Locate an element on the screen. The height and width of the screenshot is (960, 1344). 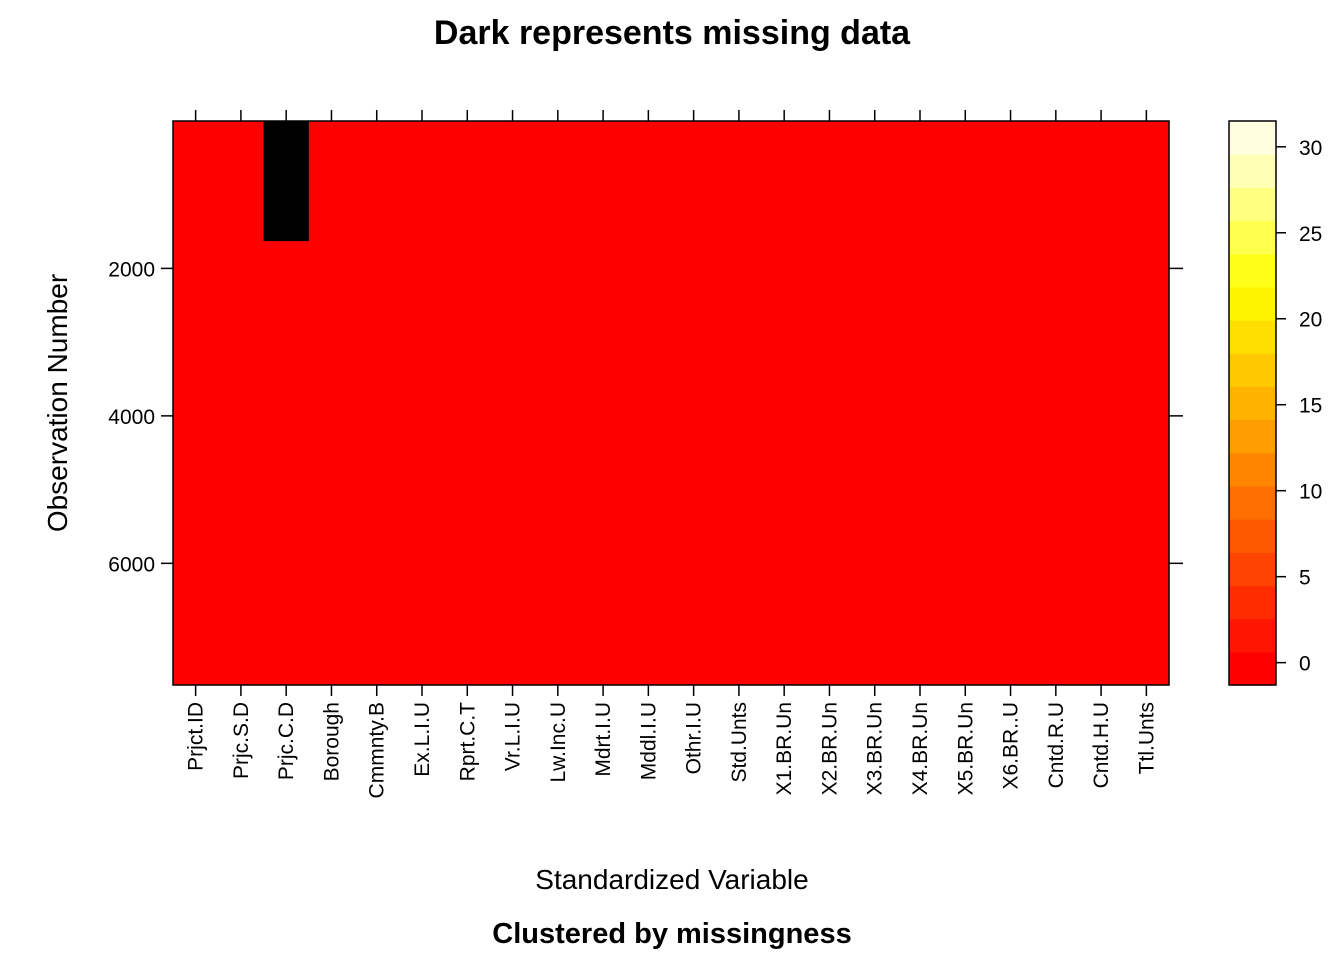
heatmap-column-X1.BR.Un is located at coordinates (784, 403).